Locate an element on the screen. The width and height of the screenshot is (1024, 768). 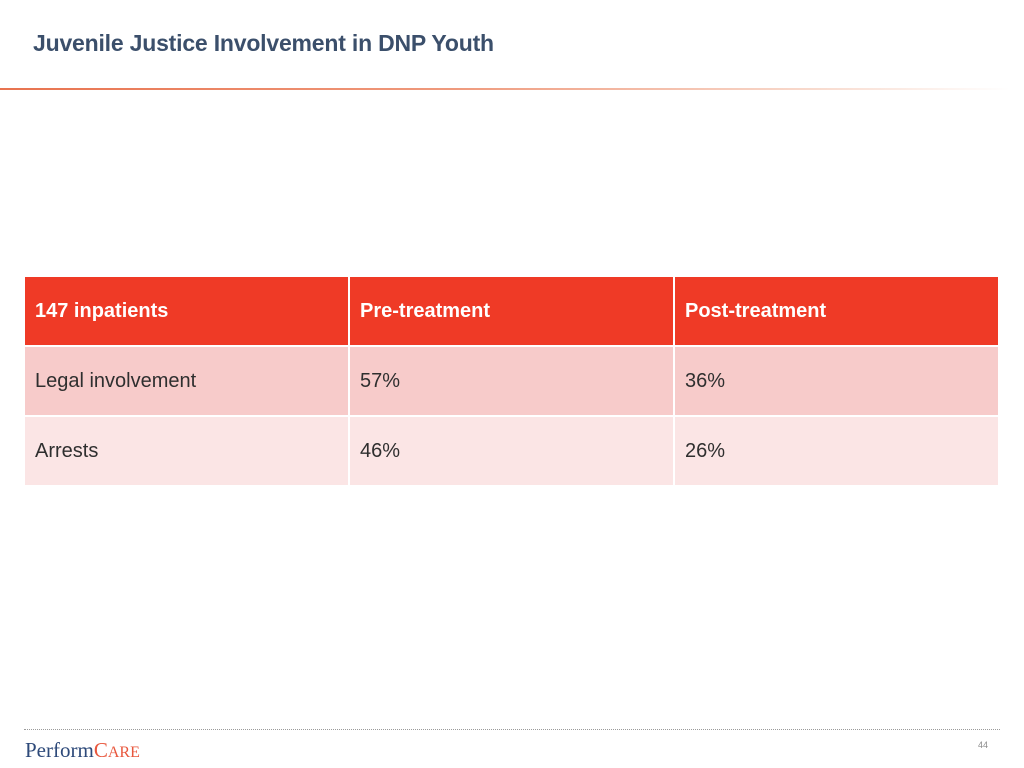
header-cell-inpatients: 147 inpatients is located at coordinates (186, 311).